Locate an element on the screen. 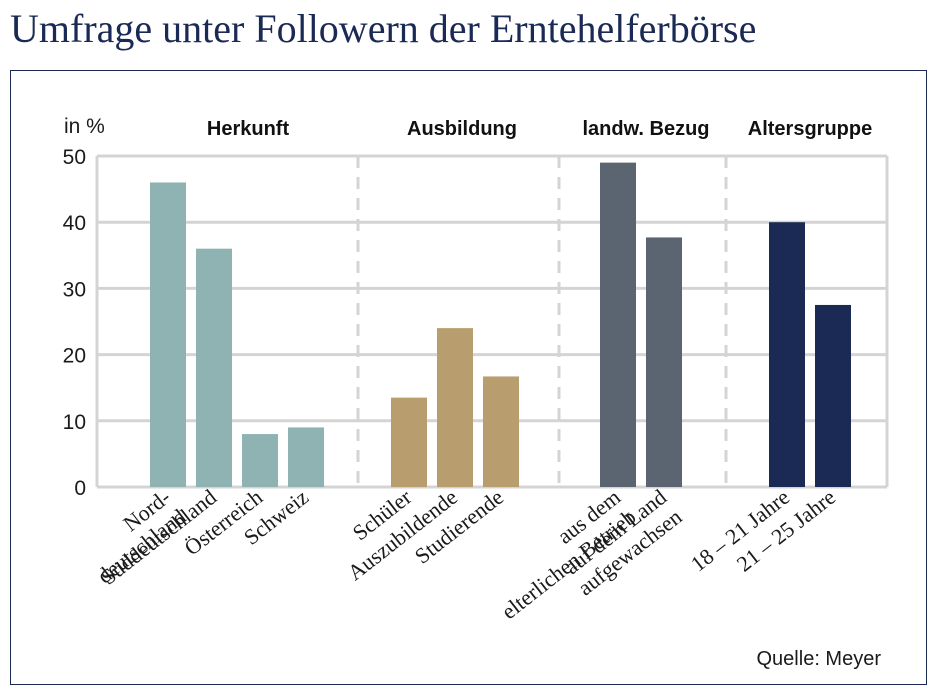  y-axis-label: in % is located at coordinates (84, 126).